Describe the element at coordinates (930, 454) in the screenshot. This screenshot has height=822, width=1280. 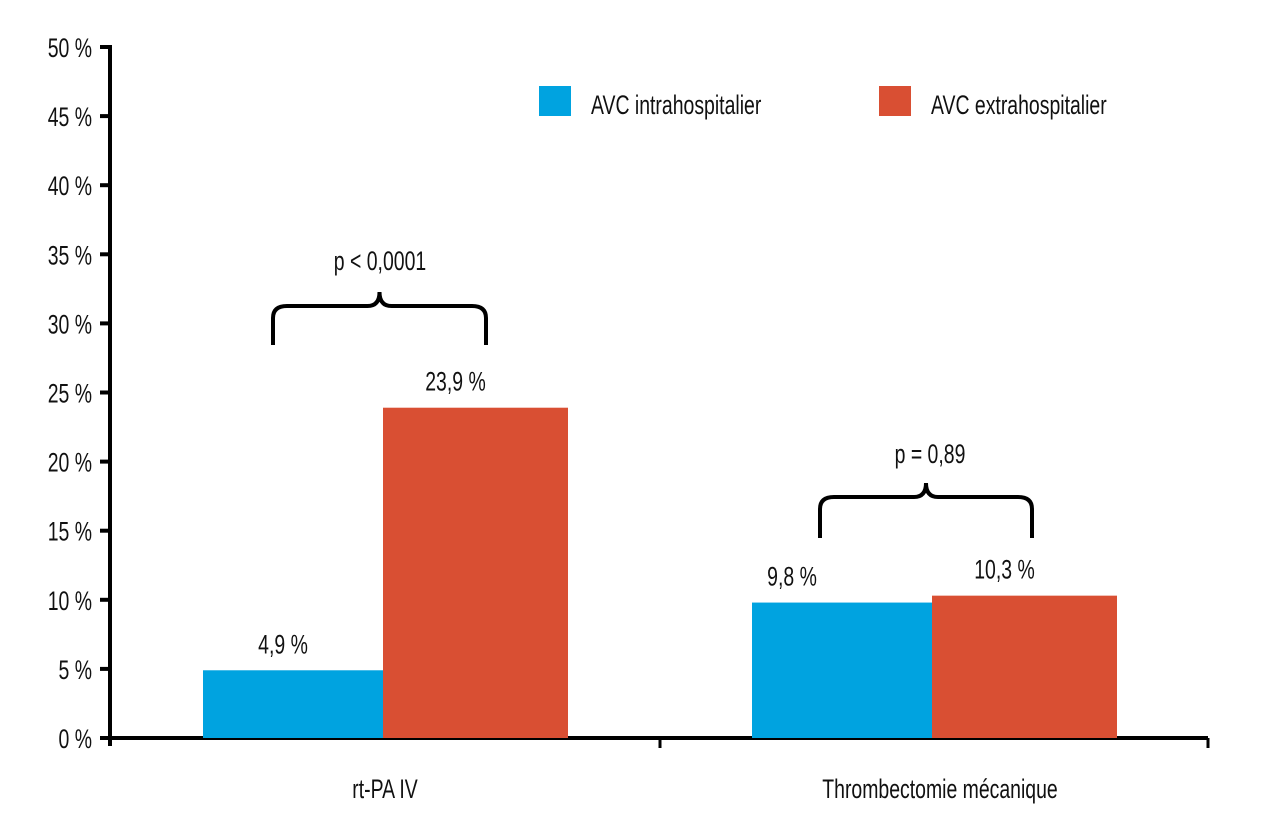
I see `p-value-annotation: p = 0,89` at that location.